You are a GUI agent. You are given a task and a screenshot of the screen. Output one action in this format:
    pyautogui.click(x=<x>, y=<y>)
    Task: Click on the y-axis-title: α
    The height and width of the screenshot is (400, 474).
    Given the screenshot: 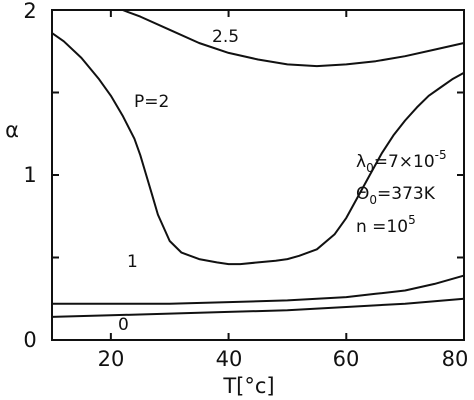 What is the action you would take?
    pyautogui.click(x=12, y=130)
    